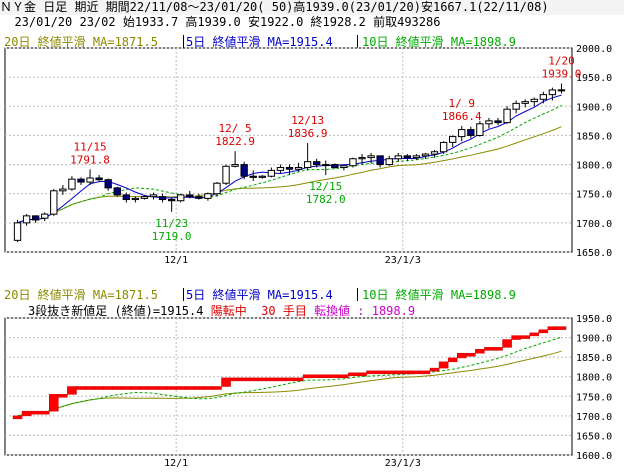  I want to click on annotation-price: 1866.4, so click(462, 116).